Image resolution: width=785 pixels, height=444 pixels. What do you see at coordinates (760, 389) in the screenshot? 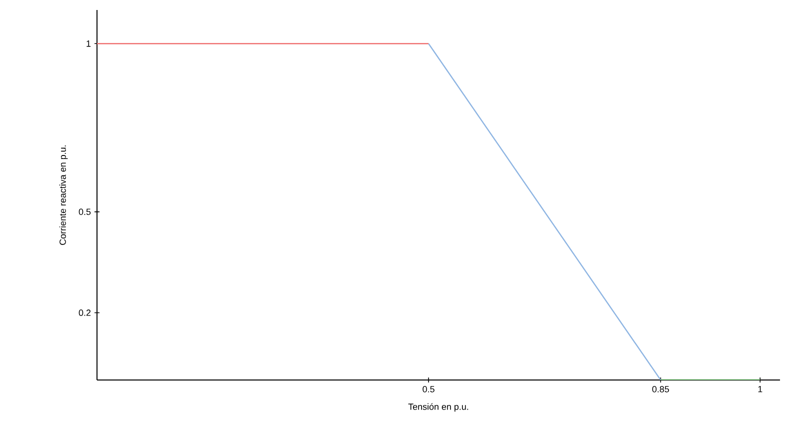
I see `x-tick-label: 1` at bounding box center [760, 389].